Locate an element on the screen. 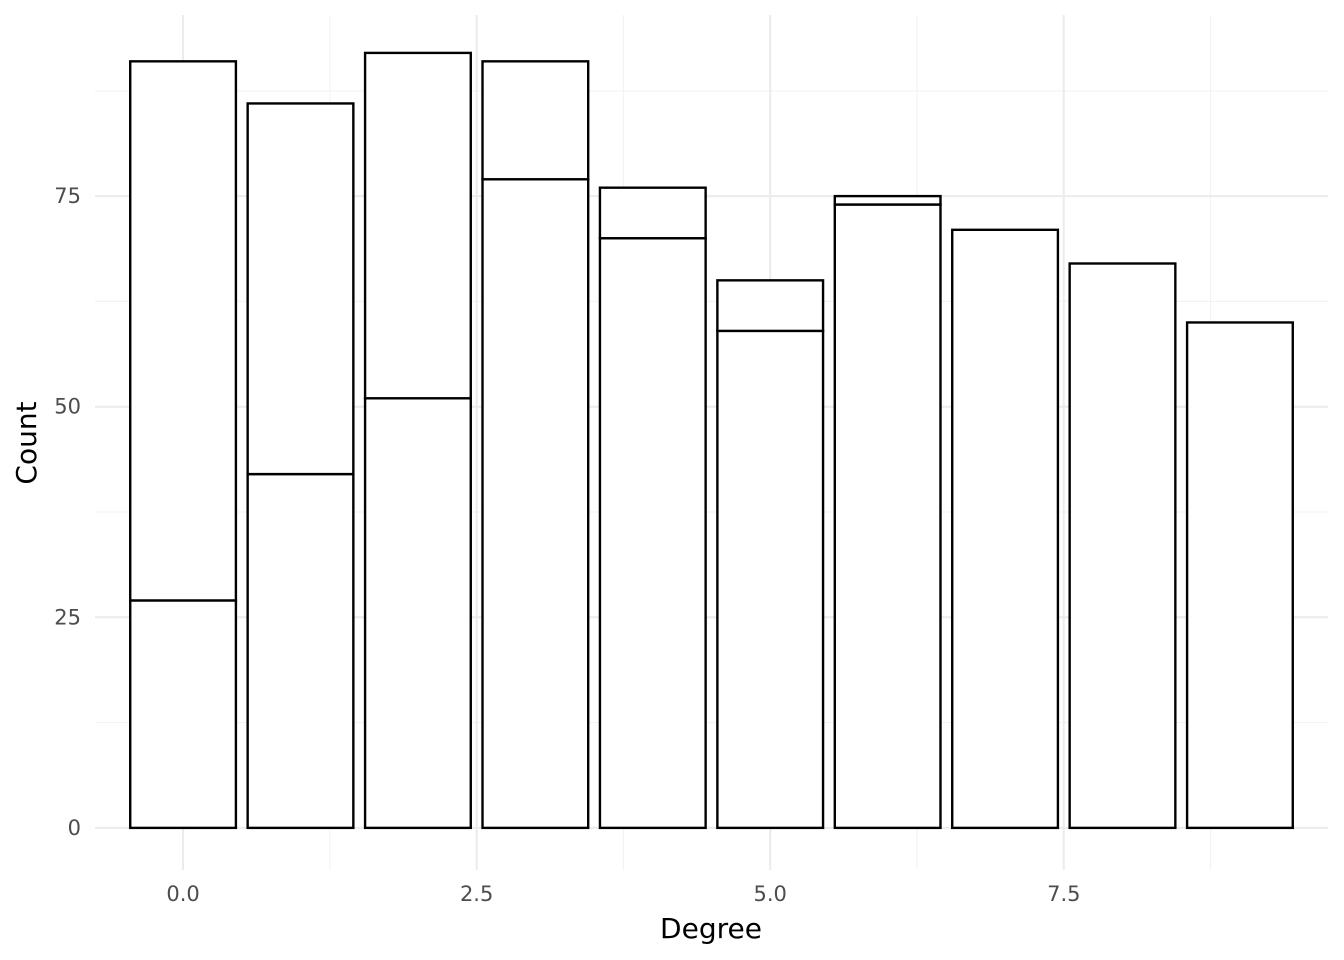  y-axis-ticks: 0 25 50 75 is located at coordinates (67, 512).